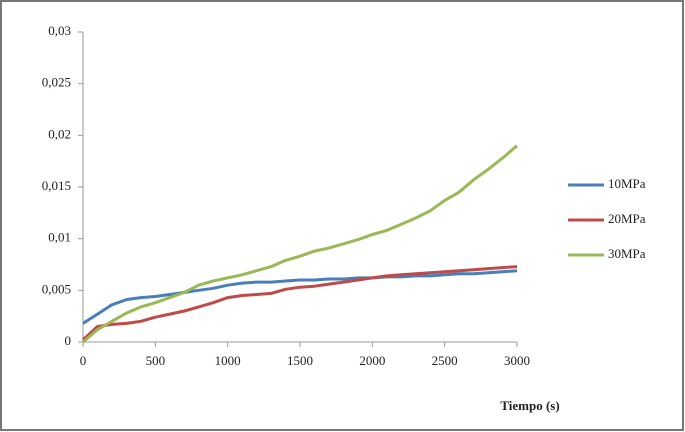 The height and width of the screenshot is (432, 685). I want to click on y-tick-label: 0,025, so click(56, 82).